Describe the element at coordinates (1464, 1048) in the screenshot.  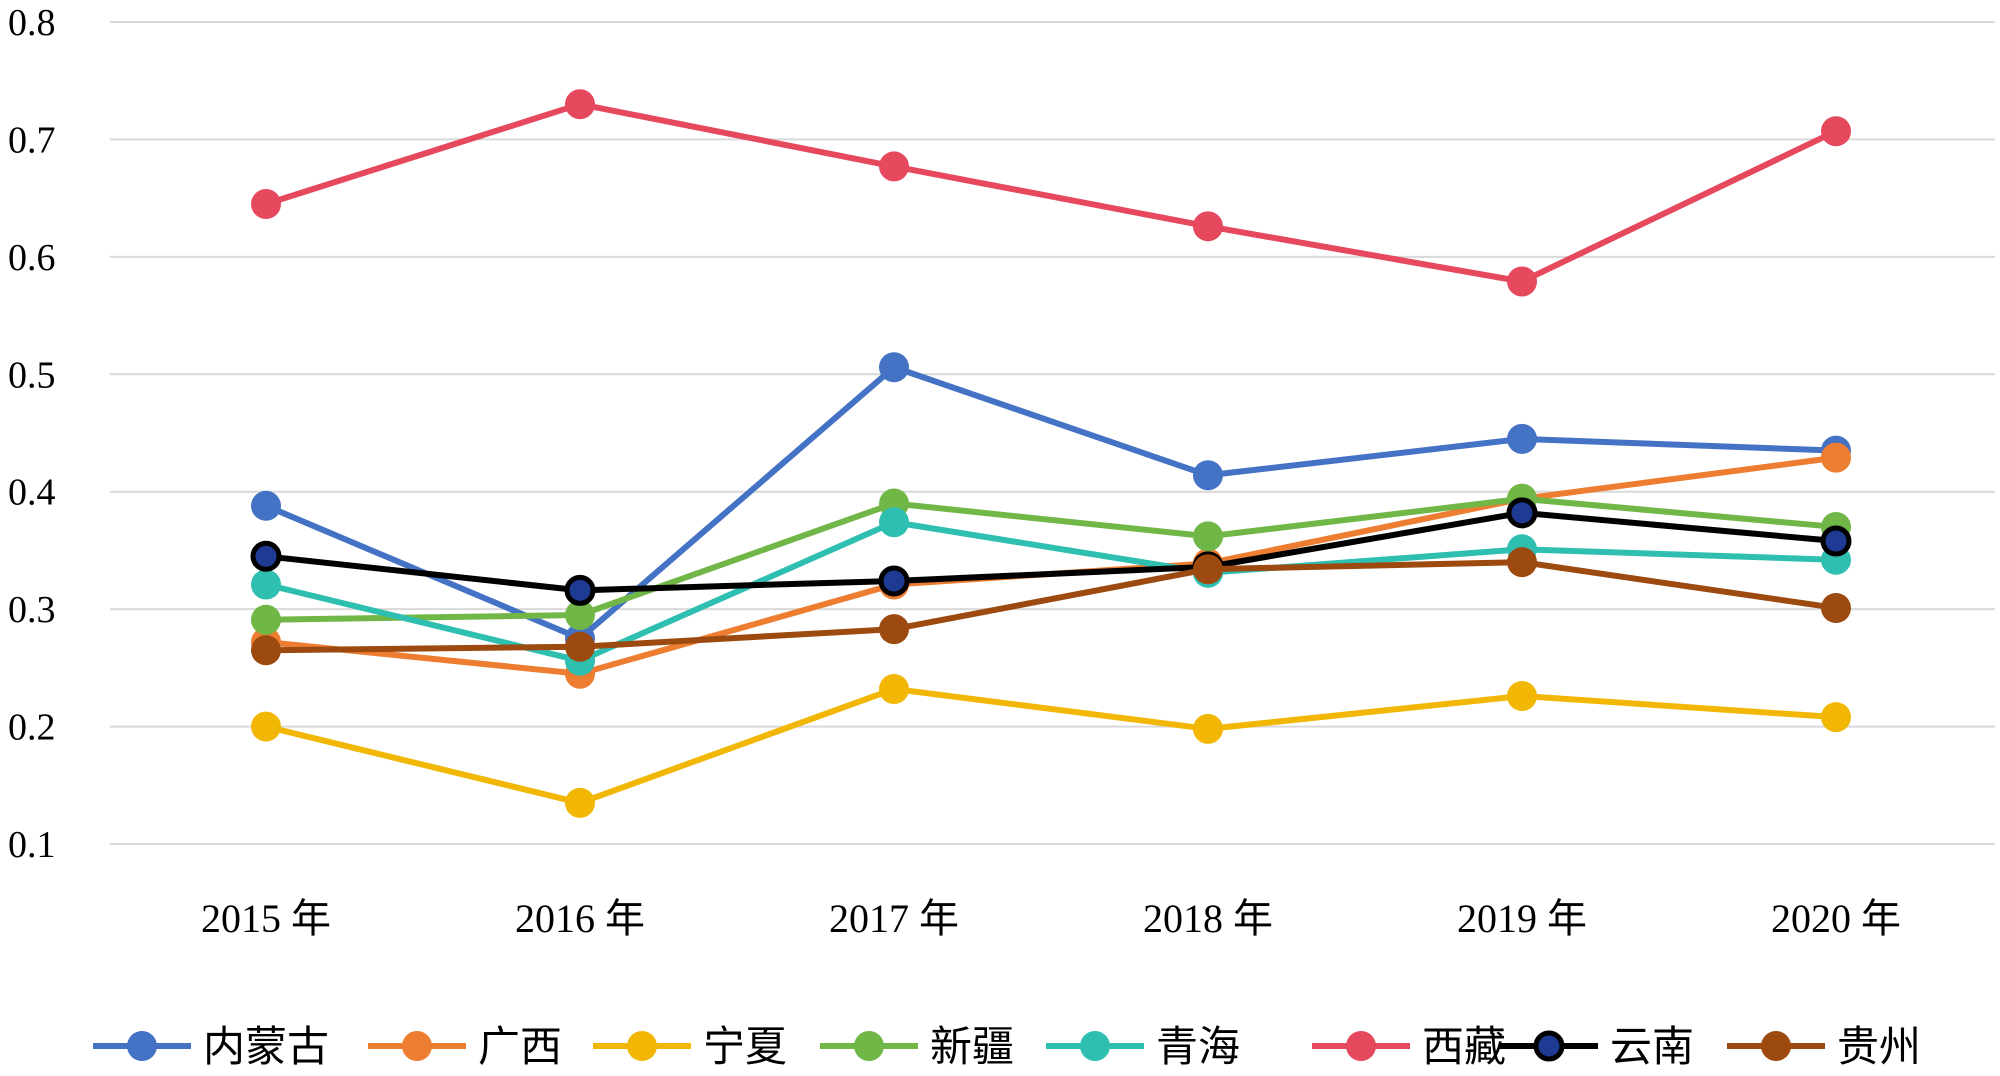
I see `legend-label: 西藏` at that location.